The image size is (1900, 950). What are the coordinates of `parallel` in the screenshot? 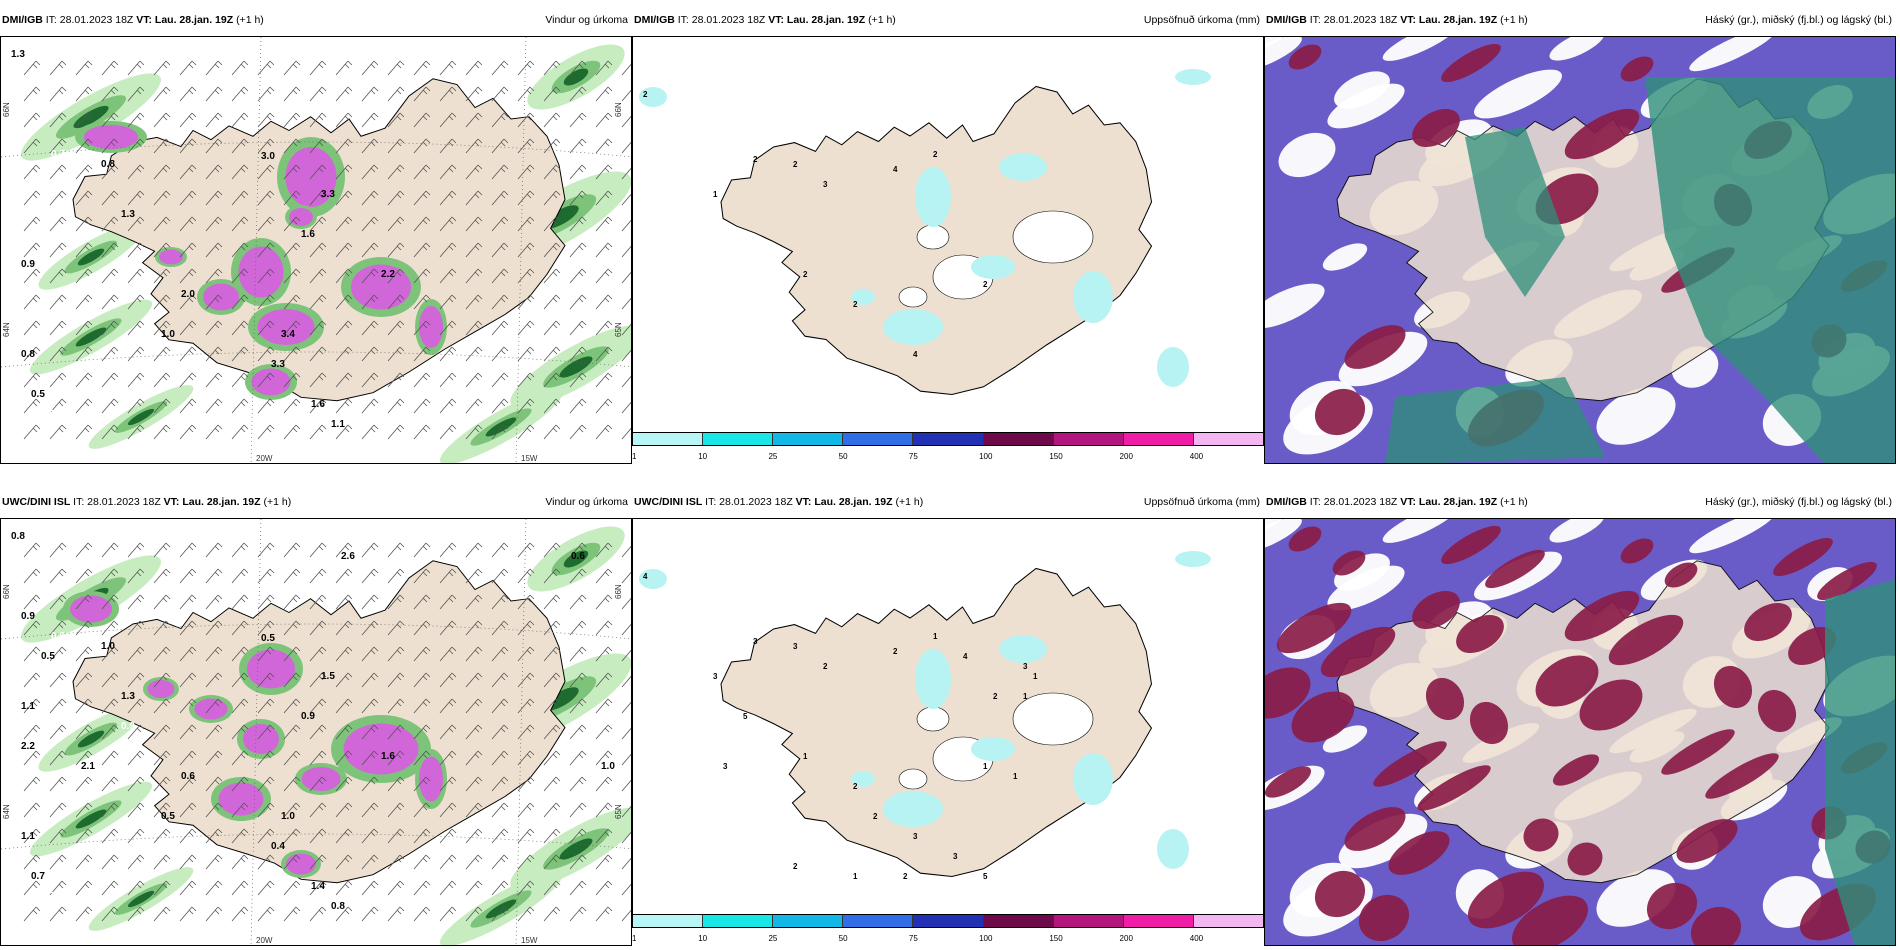 It's located at (316, 359).